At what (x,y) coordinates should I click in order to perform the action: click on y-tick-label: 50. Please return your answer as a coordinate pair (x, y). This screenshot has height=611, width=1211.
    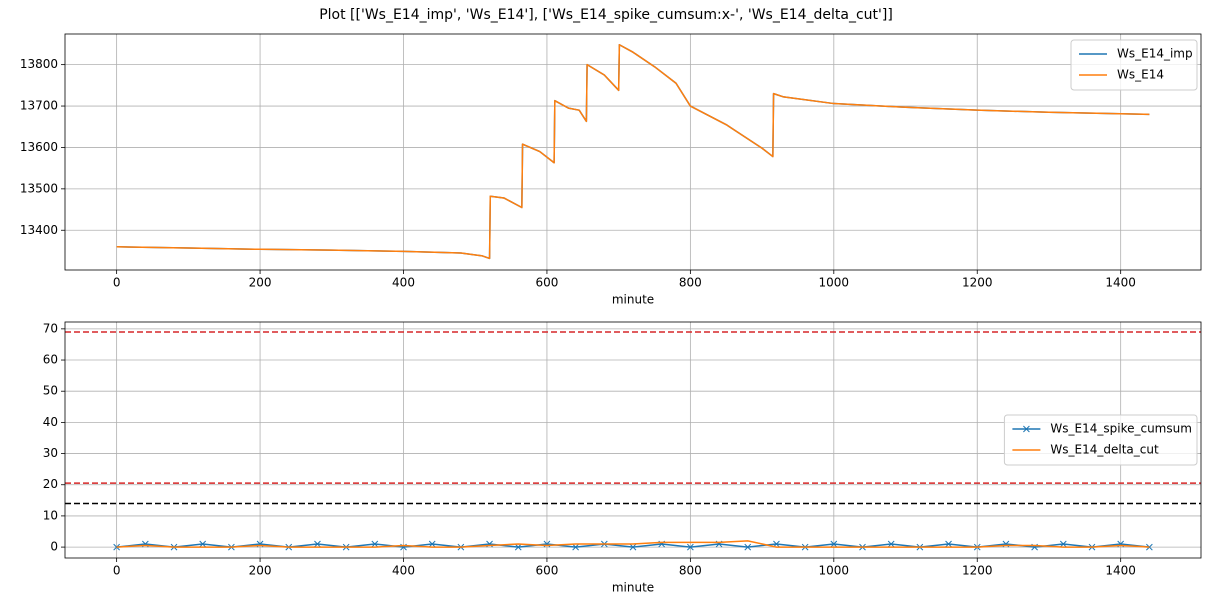
    Looking at the image, I should click on (50, 391).